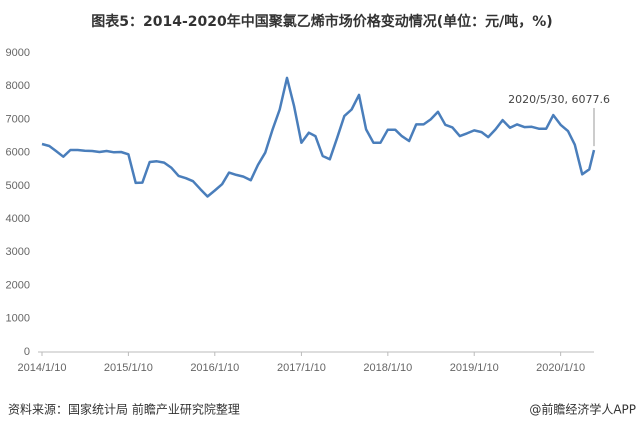 The width and height of the screenshot is (644, 430). I want to click on y-tick-label: 4000, so click(18, 219).